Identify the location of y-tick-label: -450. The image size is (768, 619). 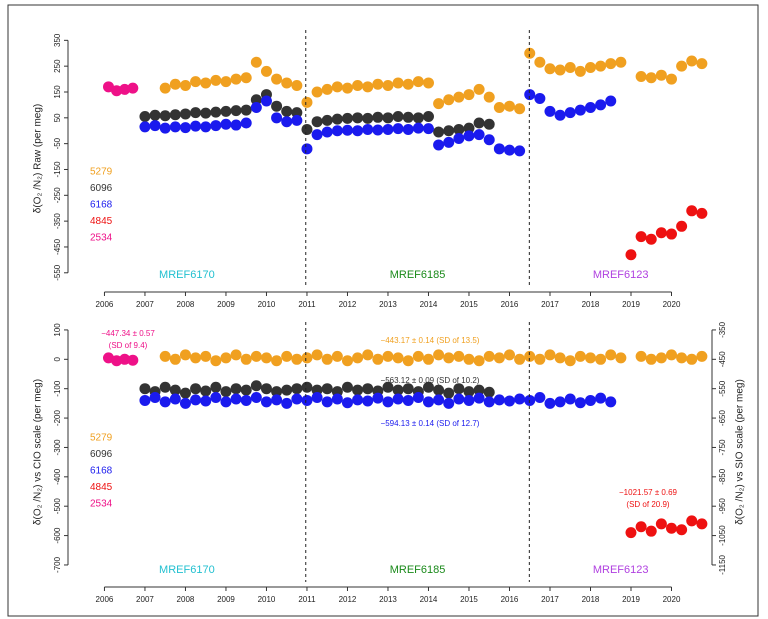
(57, 246).